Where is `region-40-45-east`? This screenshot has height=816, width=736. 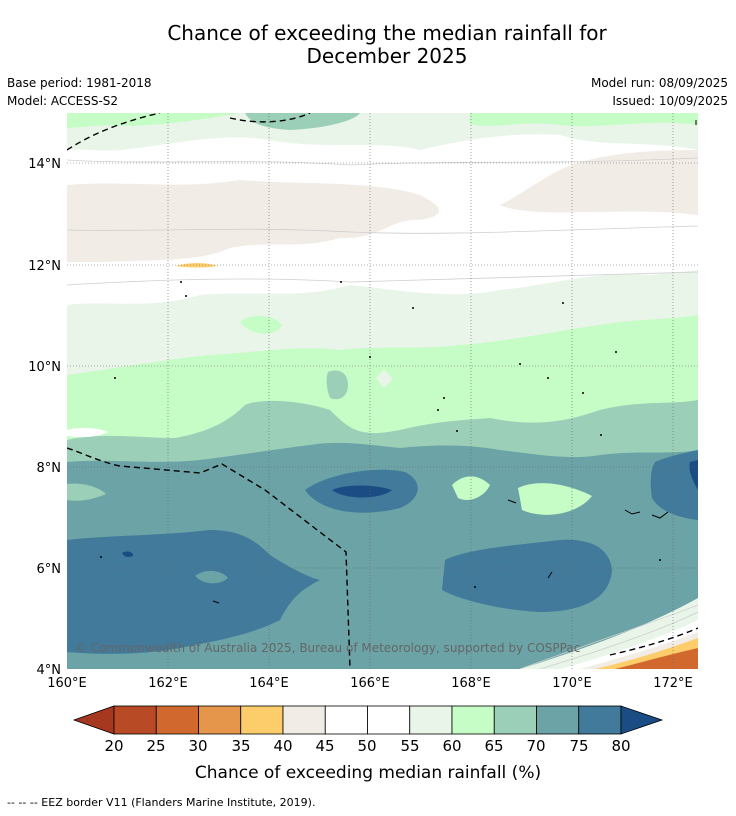
region-40-45-east is located at coordinates (599, 182).